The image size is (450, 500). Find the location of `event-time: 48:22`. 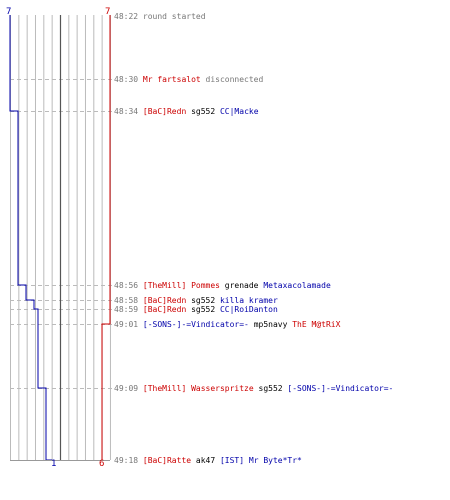

event-time: 48:22 is located at coordinates (128, 16).